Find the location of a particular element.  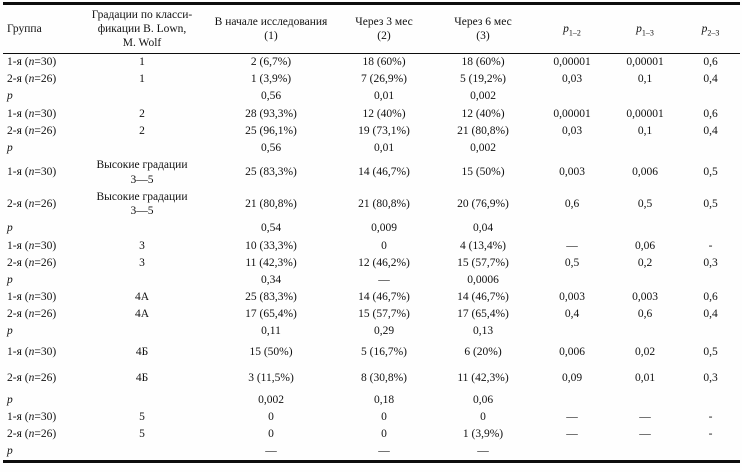

cell-p_2_3: 0,4 is located at coordinates (710, 79).